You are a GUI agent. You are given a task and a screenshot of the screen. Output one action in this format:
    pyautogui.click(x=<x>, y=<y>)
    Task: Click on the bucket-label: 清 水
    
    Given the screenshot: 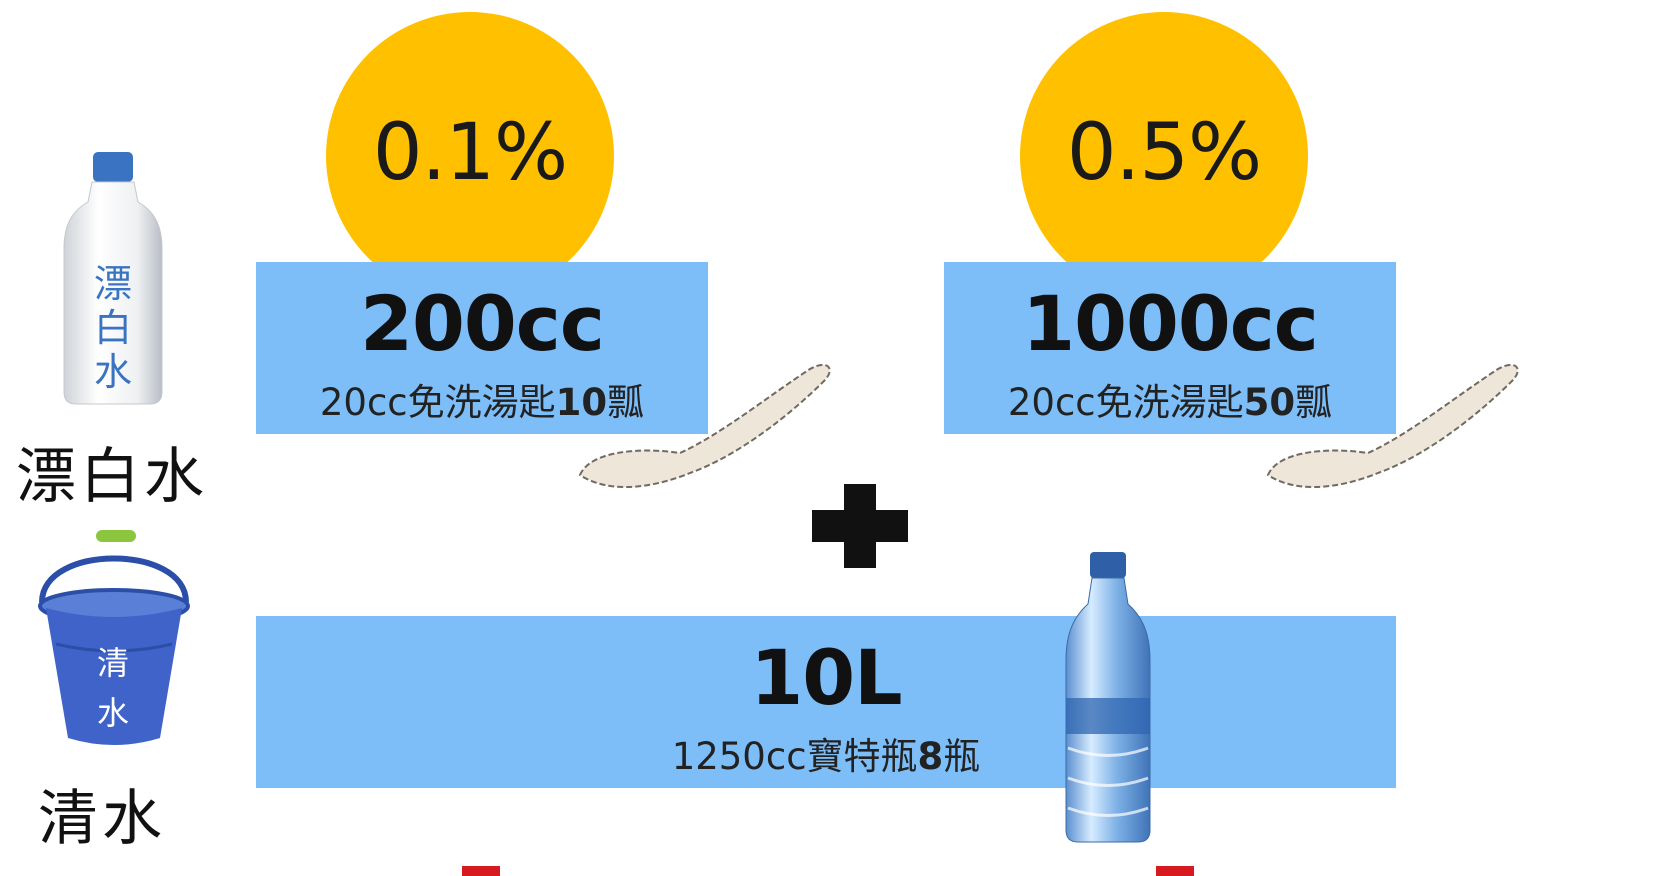 What is the action you would take?
    pyautogui.click(x=113, y=688)
    